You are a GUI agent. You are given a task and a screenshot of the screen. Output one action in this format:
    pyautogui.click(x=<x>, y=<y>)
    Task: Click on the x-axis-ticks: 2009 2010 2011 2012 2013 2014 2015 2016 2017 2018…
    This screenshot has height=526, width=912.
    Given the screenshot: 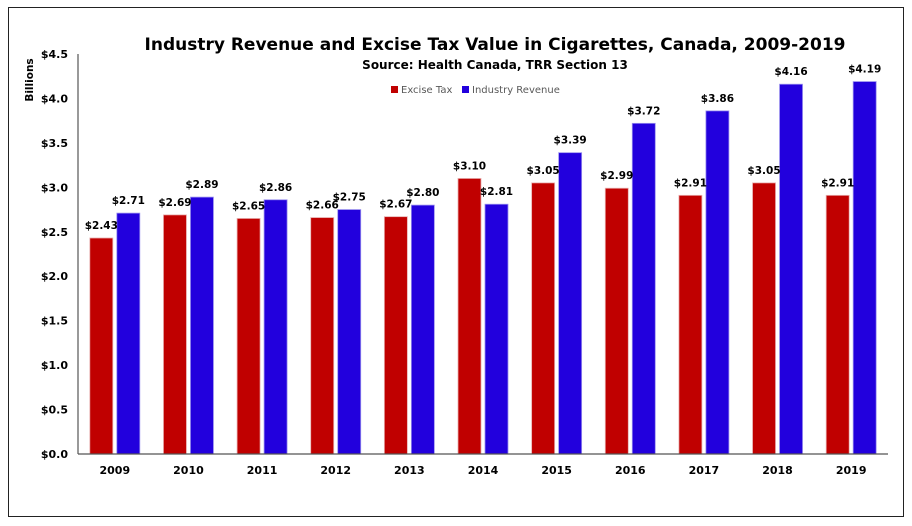 What is the action you would take?
    pyautogui.click(x=483, y=470)
    